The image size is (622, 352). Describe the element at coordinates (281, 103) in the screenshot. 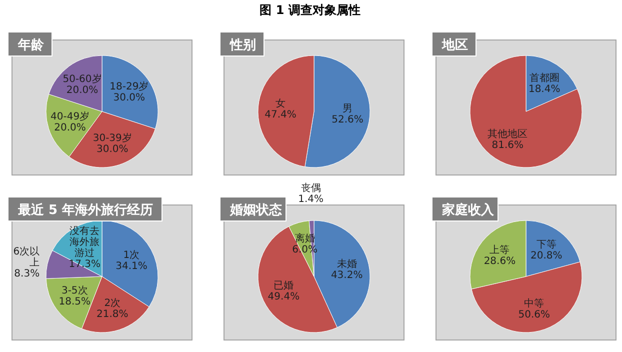

I see `slice-label: 女` at that location.